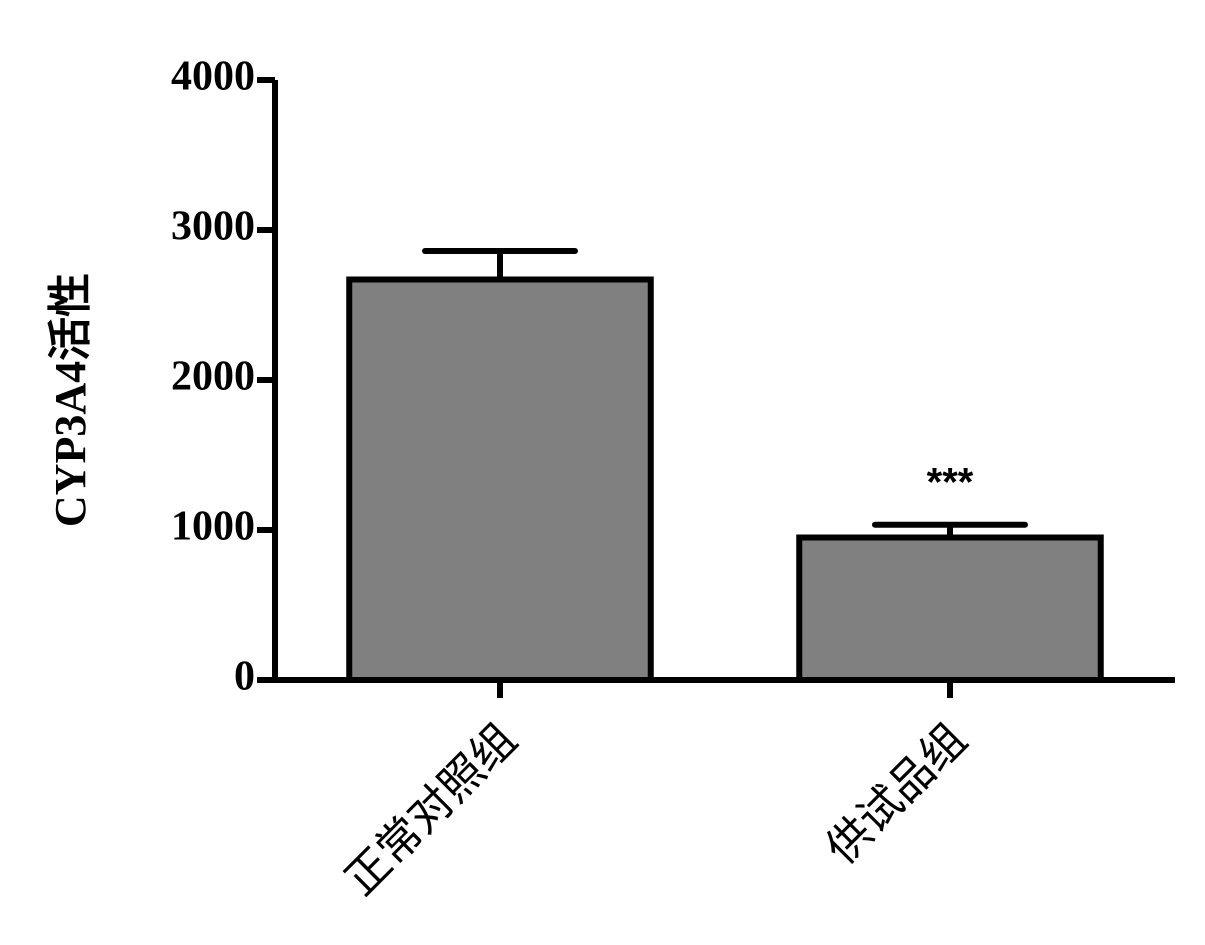 The image size is (1205, 945). What do you see at coordinates (896, 794) in the screenshot?
I see `x-tick-label: 供试品组` at bounding box center [896, 794].